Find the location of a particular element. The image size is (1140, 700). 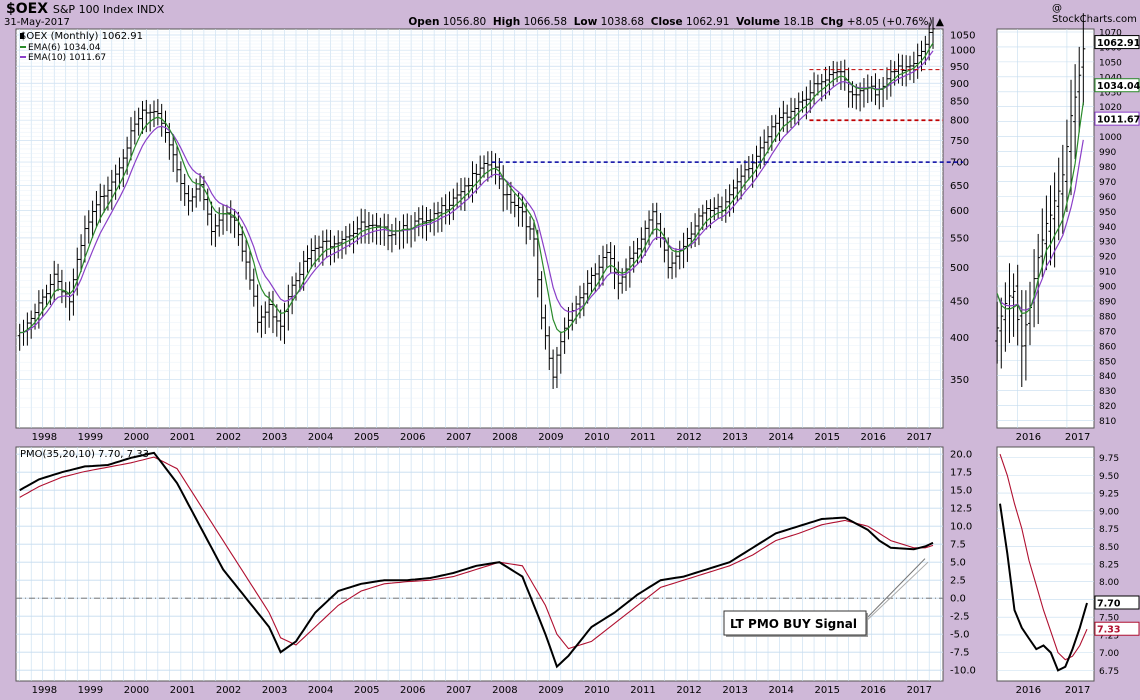

price-y-tick-label: 600 is located at coordinates (959, 211).